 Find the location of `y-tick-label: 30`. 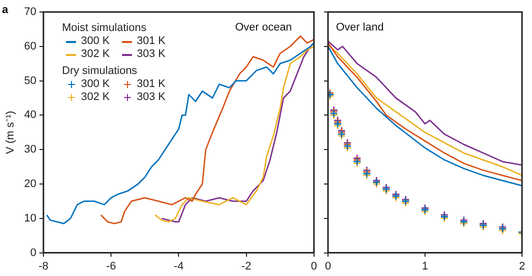

y-tick-label: 30 is located at coordinates (30, 150).